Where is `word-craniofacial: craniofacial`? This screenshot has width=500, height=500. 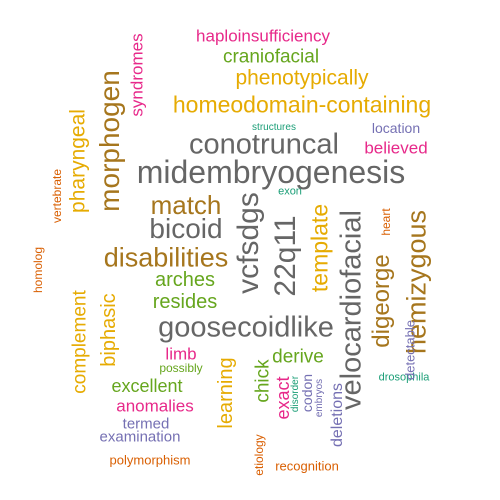
word-craniofacial: craniofacial is located at coordinates (271, 57).